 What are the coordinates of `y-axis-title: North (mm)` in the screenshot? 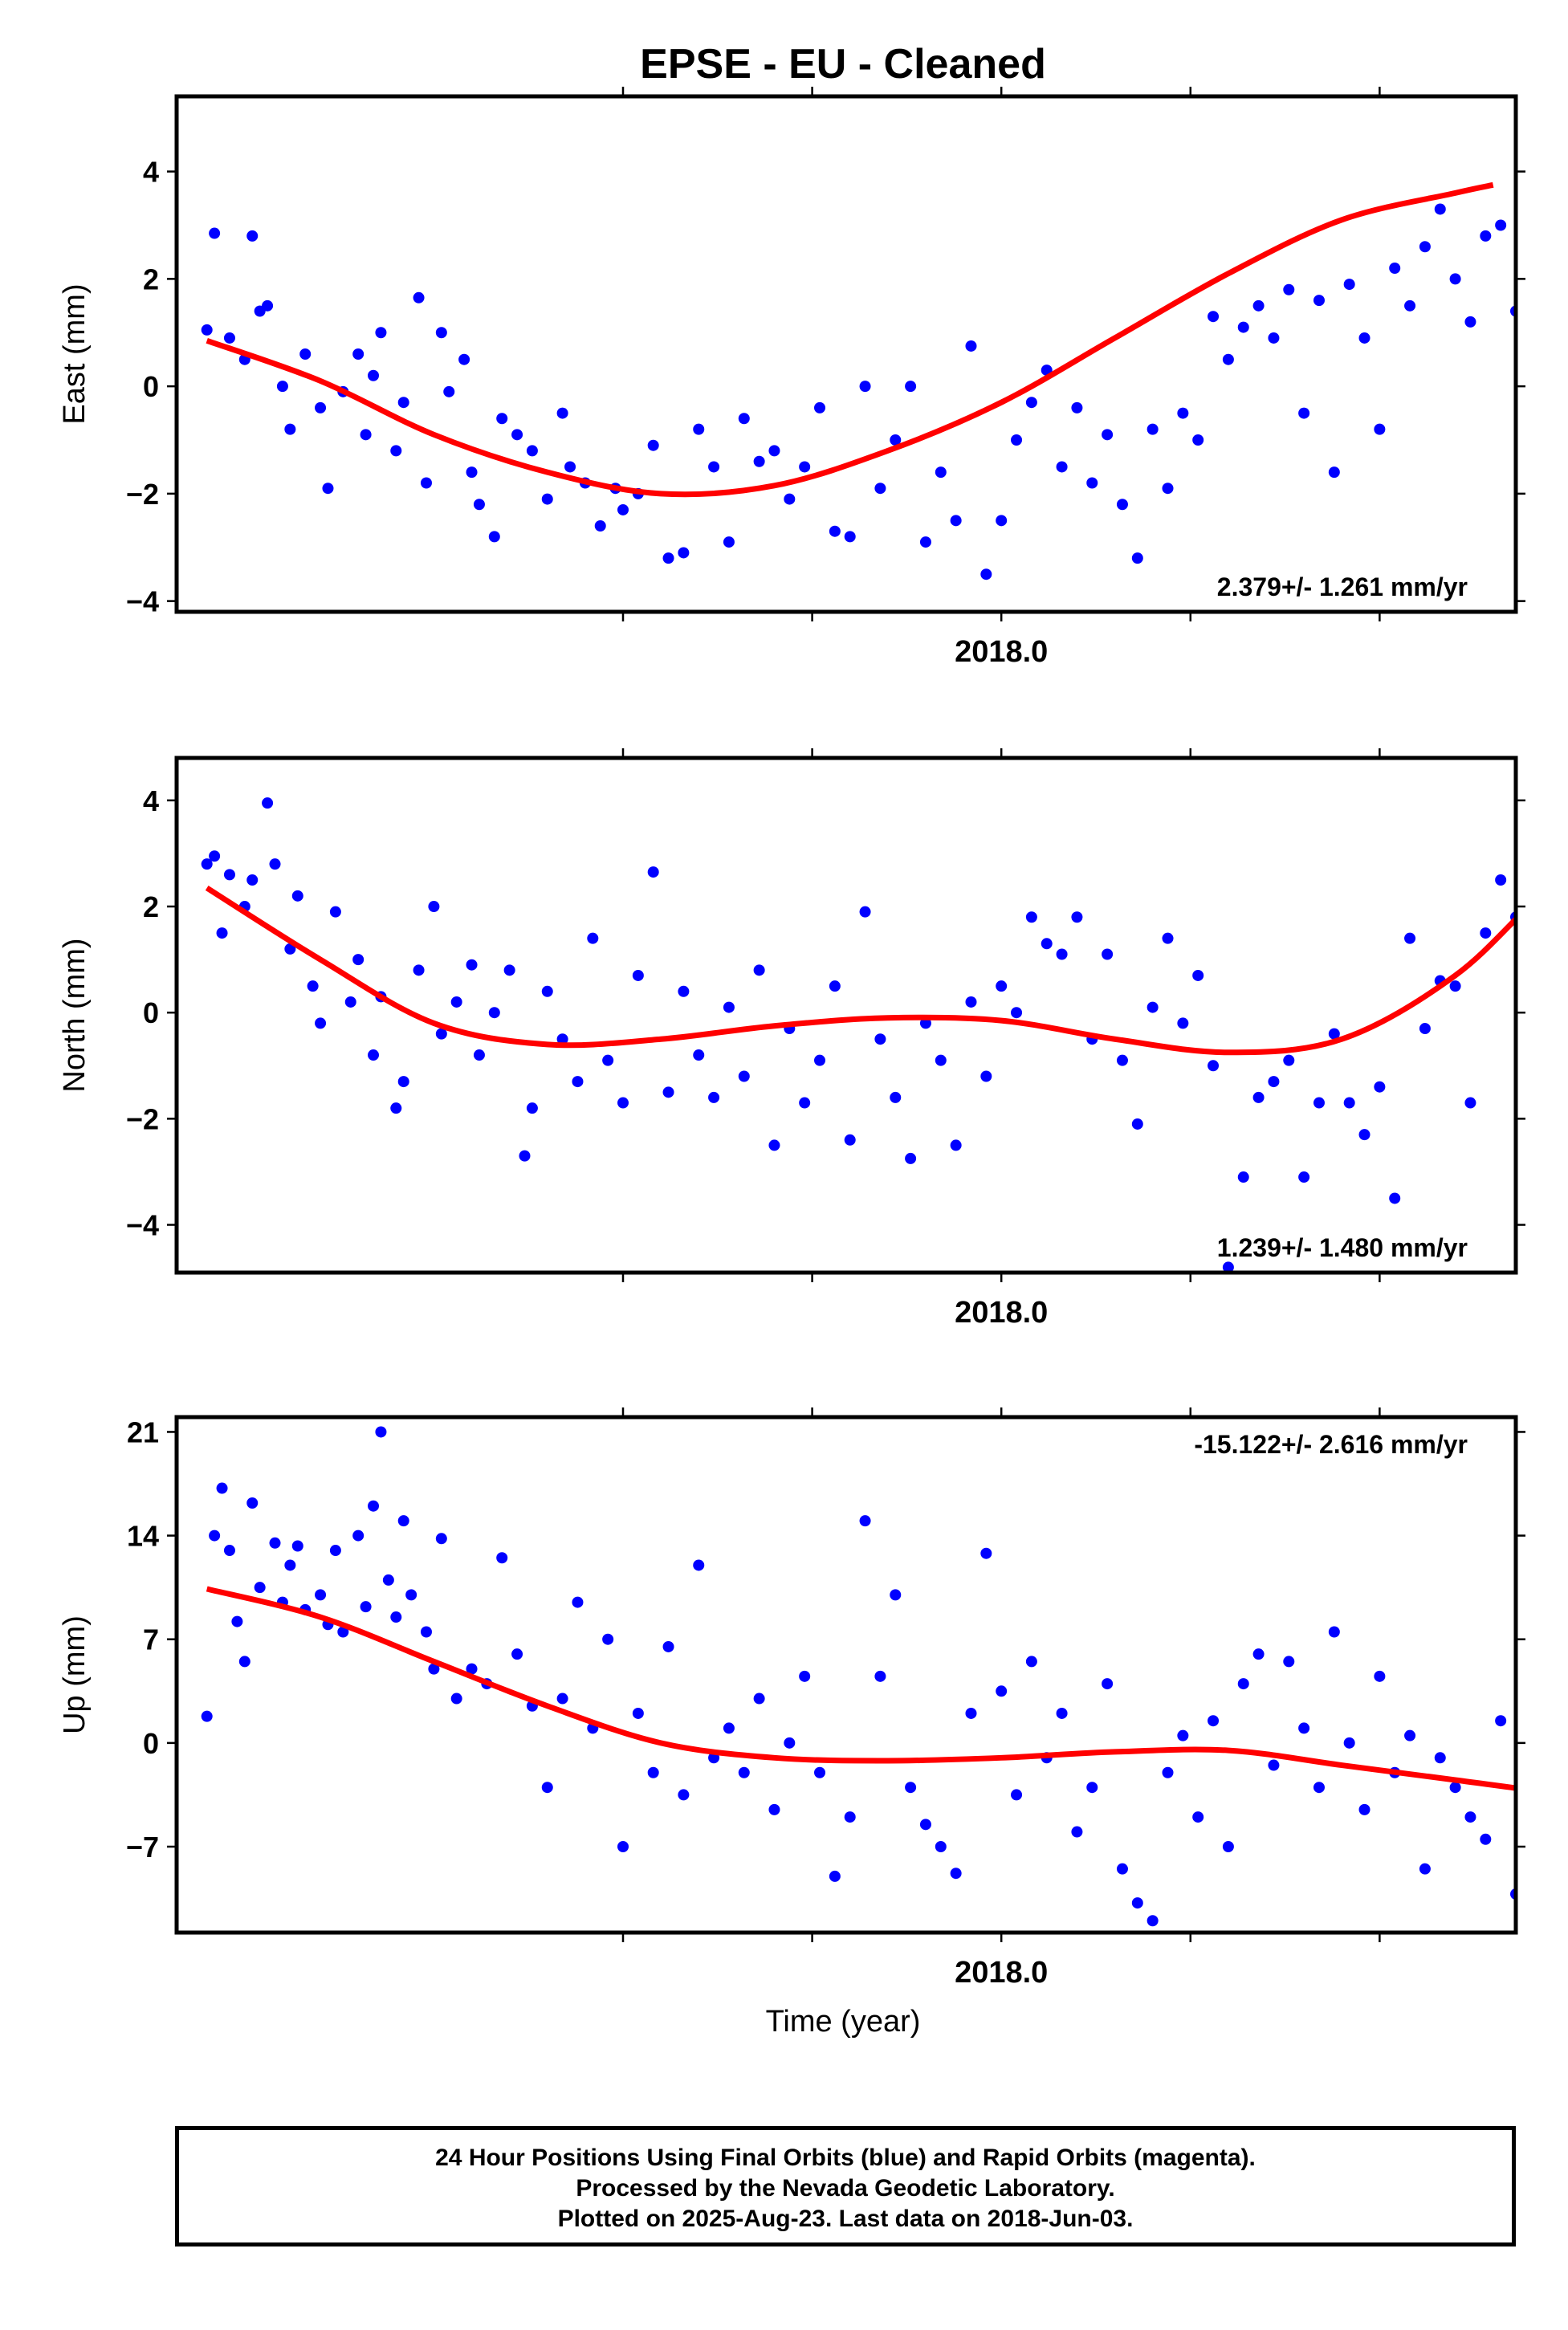 It's located at (75, 1015).